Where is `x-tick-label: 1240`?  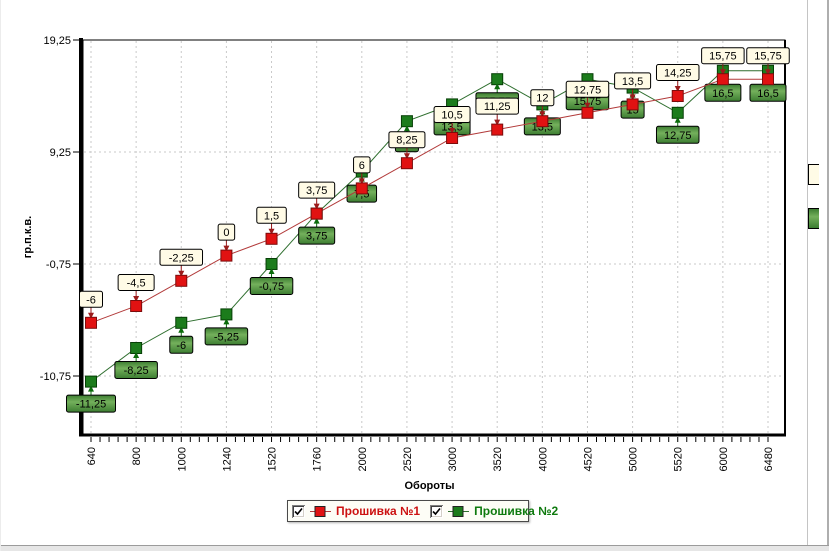 x-tick-label: 1240 is located at coordinates (227, 459).